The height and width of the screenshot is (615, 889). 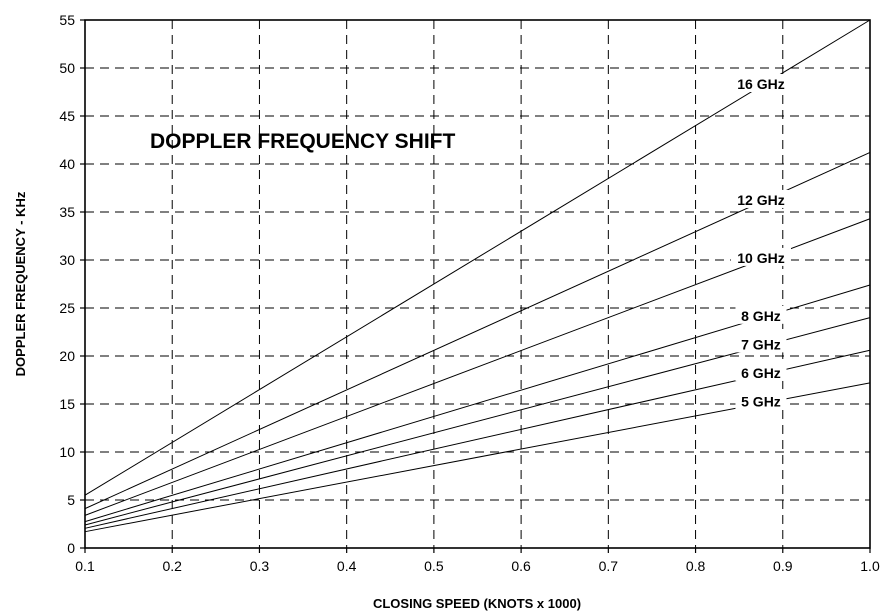 I want to click on series-label: 8 GHz, so click(x=761, y=316).